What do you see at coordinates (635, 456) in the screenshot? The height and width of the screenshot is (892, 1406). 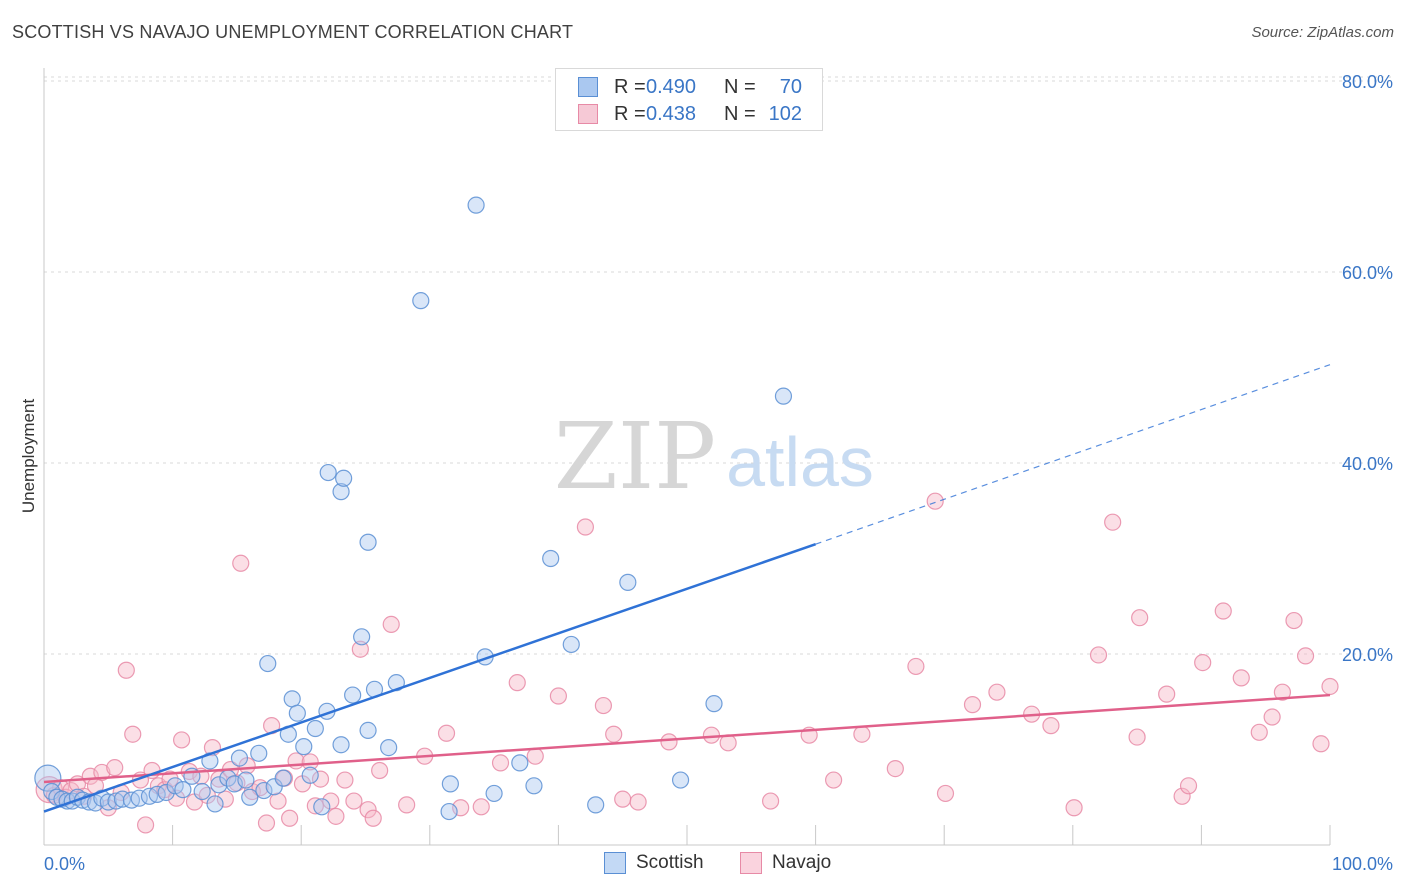 I see `watermark-zip: ZIP` at bounding box center [635, 456].